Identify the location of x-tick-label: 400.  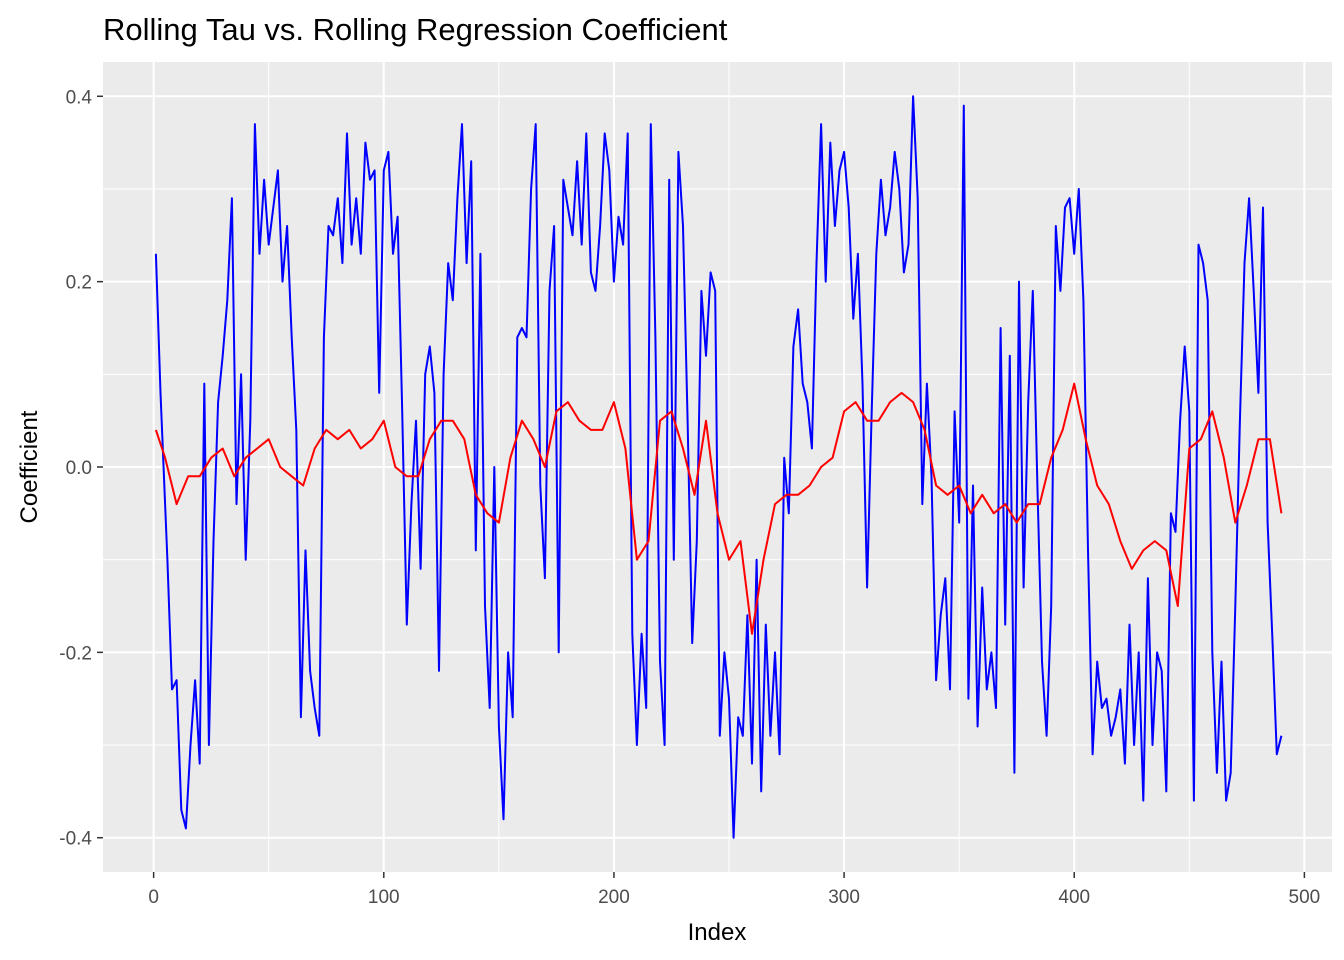
(1074, 897).